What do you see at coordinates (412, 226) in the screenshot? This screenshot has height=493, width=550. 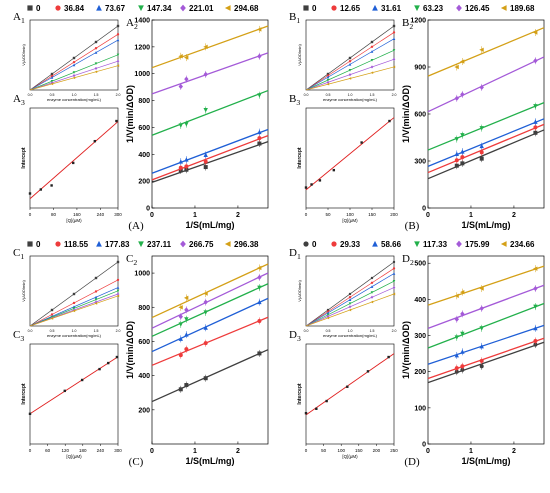 I see `panel-caption: (B)` at bounding box center [412, 226].